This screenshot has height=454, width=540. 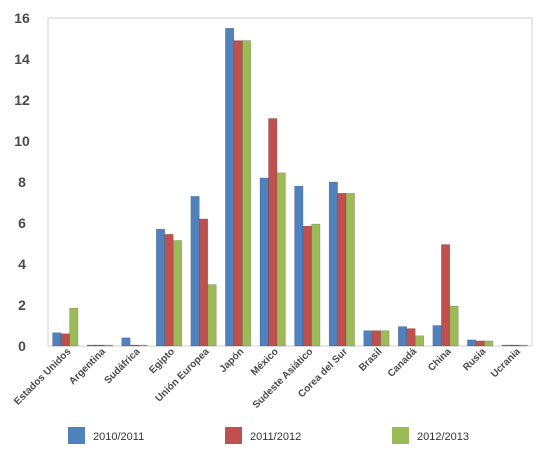 What do you see at coordinates (440, 360) in the screenshot?
I see `x-tick-label: China` at bounding box center [440, 360].